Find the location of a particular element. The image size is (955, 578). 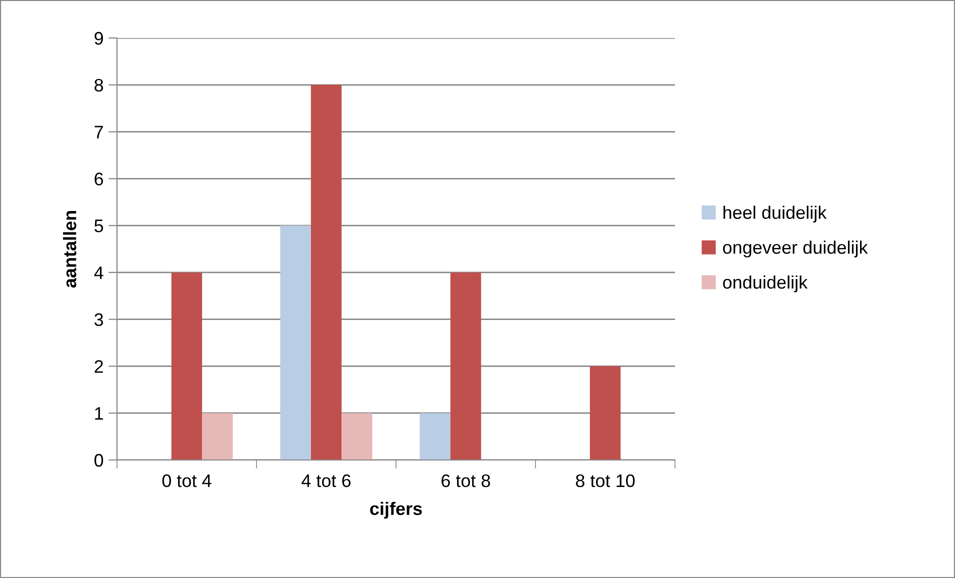

legend-label: heel duidelijk is located at coordinates (775, 214).